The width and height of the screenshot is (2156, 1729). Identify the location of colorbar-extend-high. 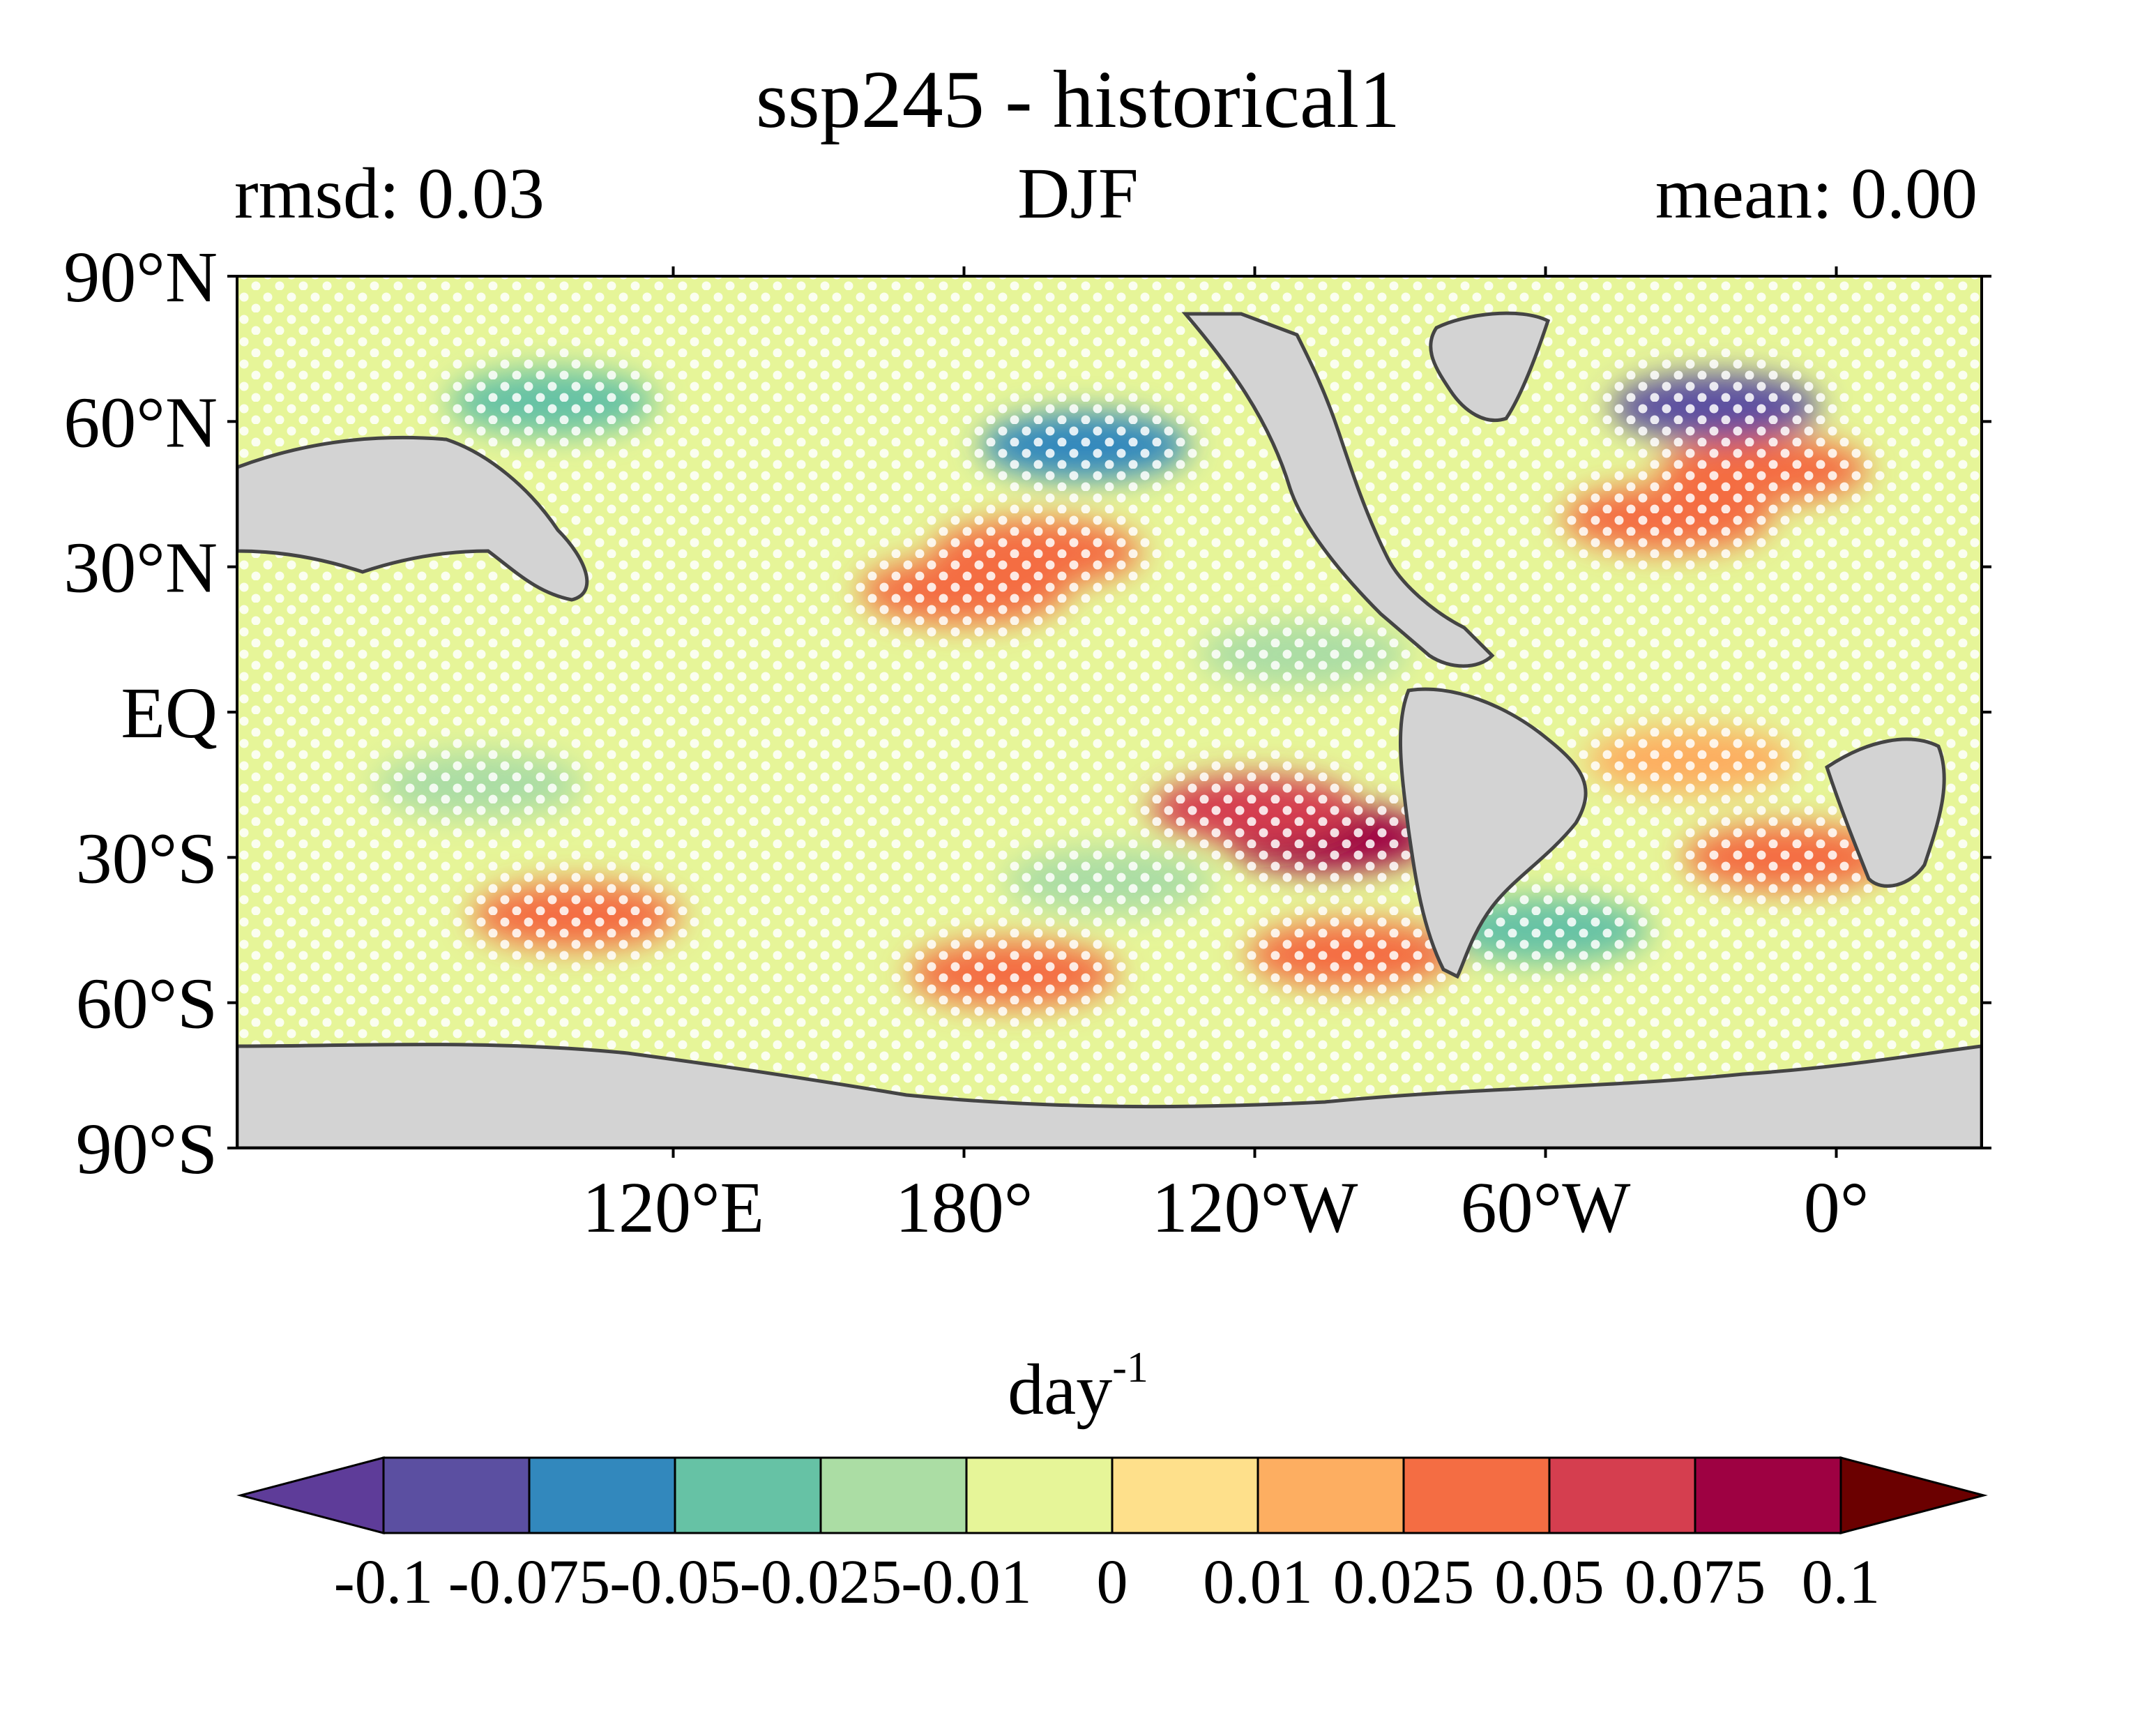
(1913, 1495).